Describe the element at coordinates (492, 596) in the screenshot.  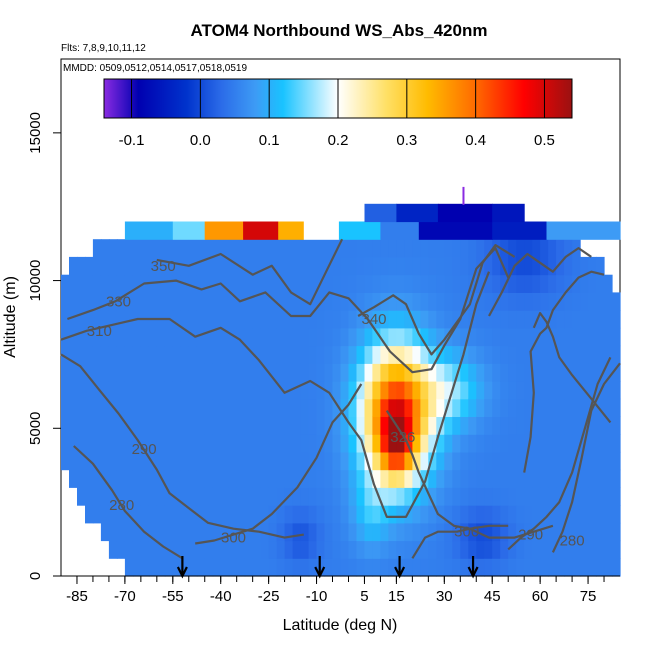
I see `x-tick-label: 45` at that location.